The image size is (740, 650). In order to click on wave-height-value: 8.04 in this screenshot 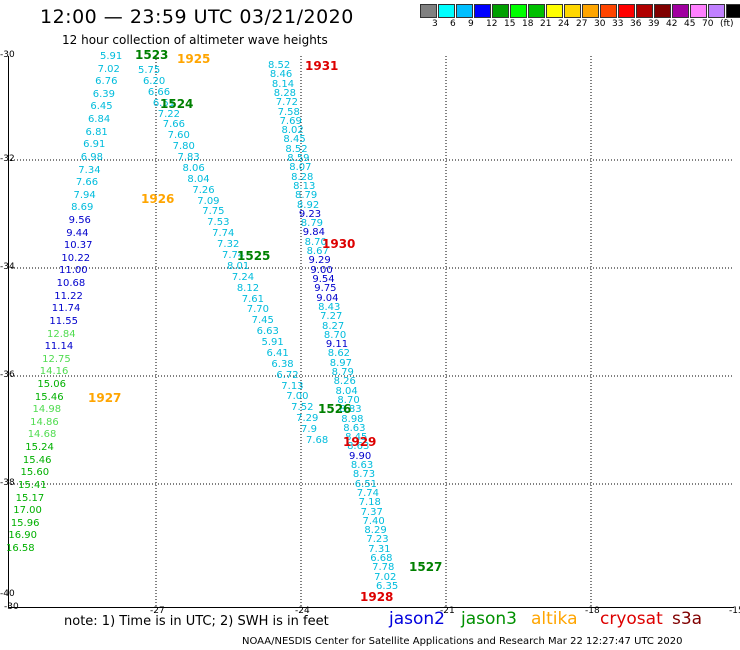, I will do `click(346, 391)`.